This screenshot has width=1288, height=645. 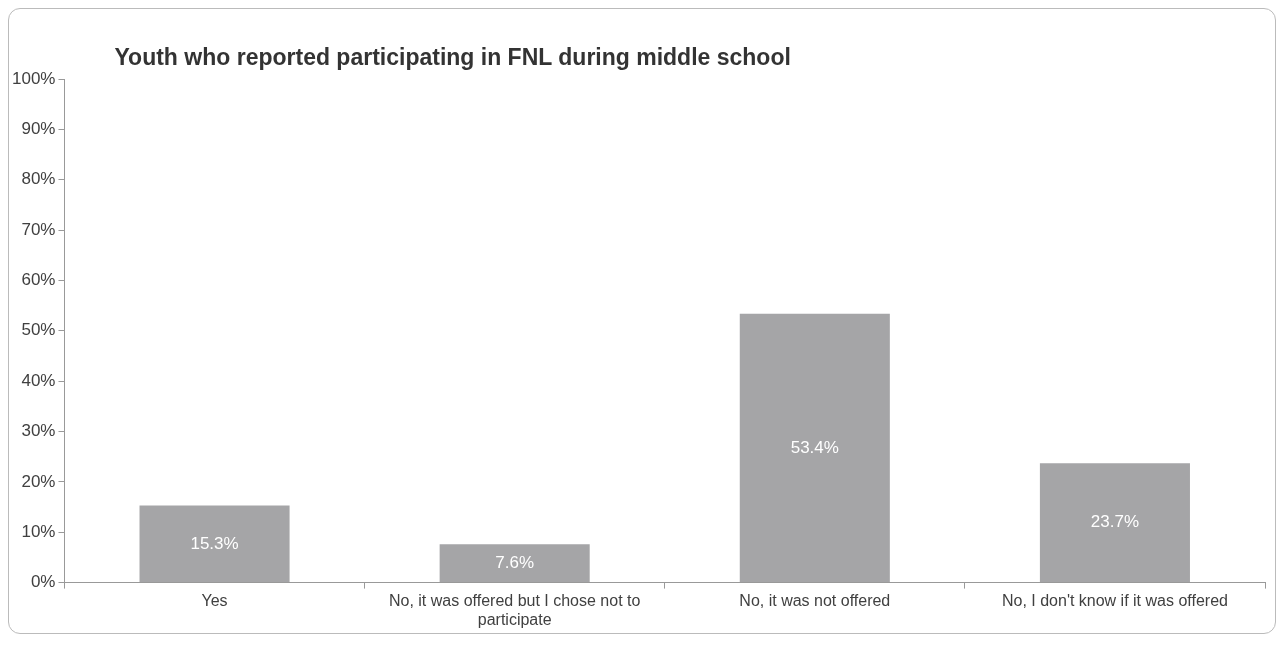 I want to click on x-tick-label: No, it was not offered, so click(x=815, y=600).